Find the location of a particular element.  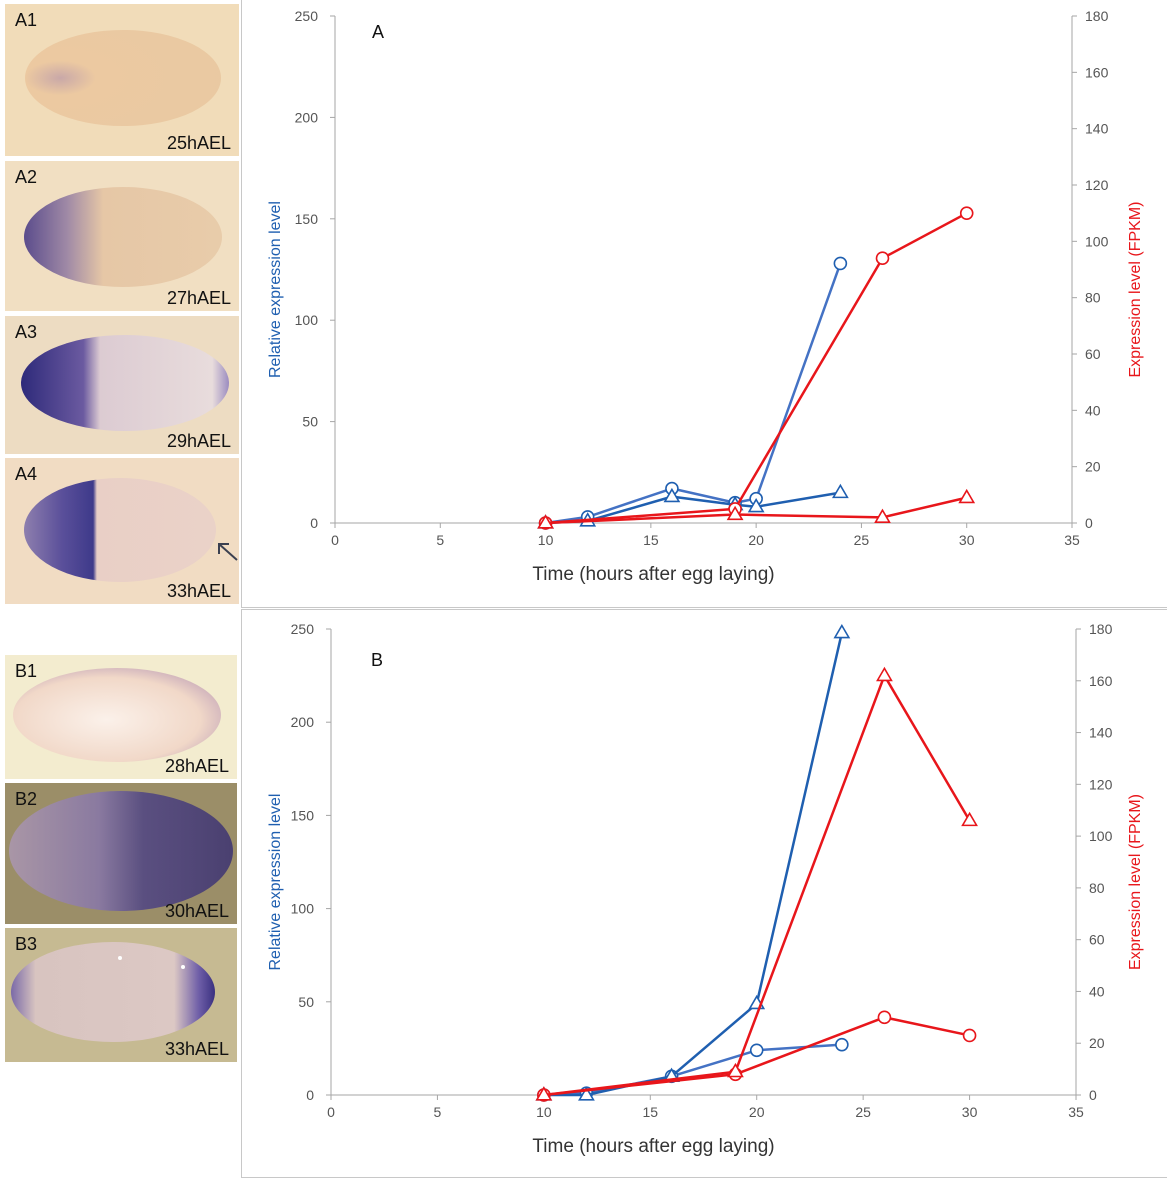

embryo-image-b2 is located at coordinates (121, 853).